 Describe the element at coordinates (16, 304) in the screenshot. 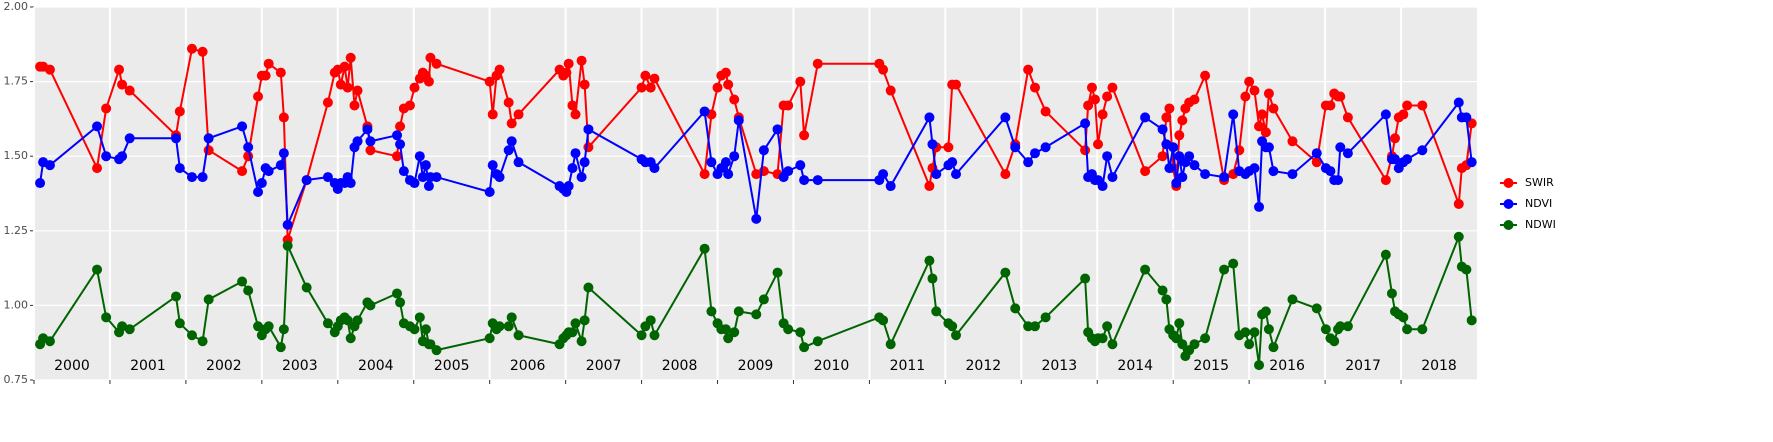

I see `y-tick-label: 1.00` at that location.